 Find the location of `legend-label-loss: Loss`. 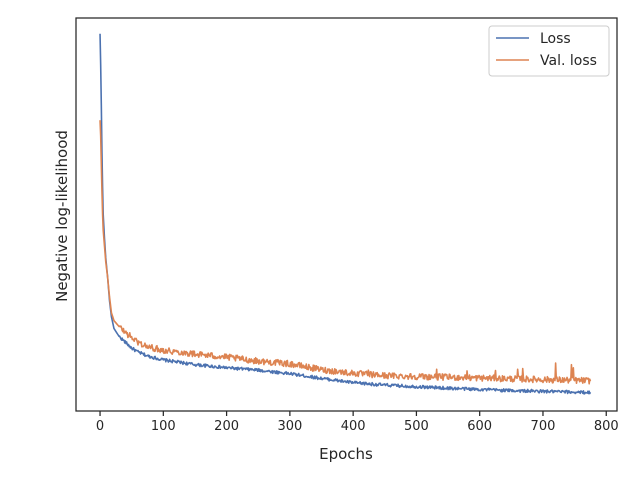

legend-label-loss: Loss is located at coordinates (555, 39).